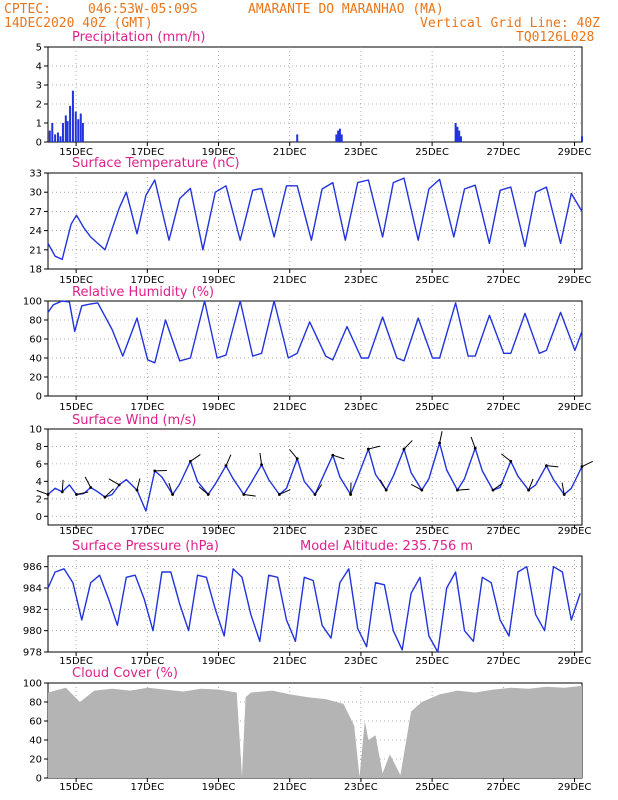 This screenshot has width=618, height=800. What do you see at coordinates (39, 48) in the screenshot?
I see `y-tick-label: 5` at bounding box center [39, 48].